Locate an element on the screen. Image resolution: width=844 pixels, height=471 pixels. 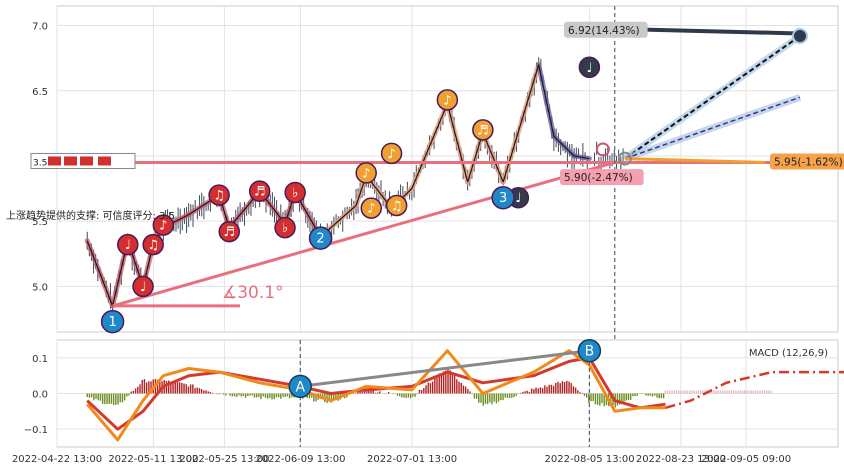
projection-mid is located at coordinates (712, 128).